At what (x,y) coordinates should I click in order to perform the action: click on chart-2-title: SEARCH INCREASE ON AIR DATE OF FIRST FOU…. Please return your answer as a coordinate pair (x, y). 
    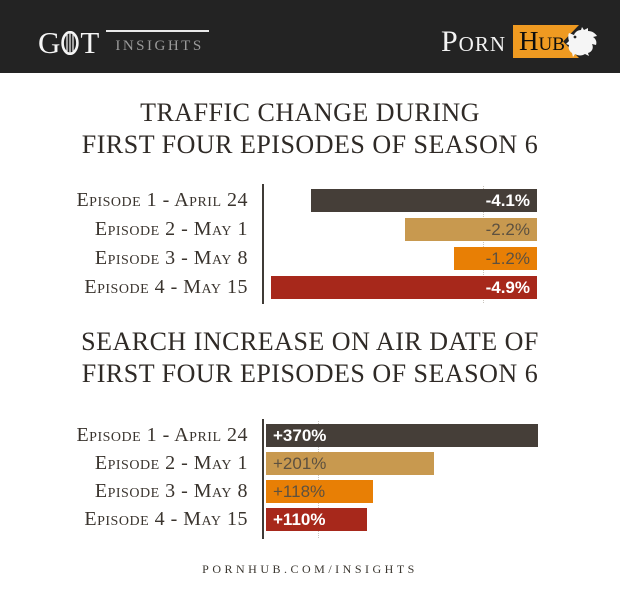
    Looking at the image, I should click on (310, 358).